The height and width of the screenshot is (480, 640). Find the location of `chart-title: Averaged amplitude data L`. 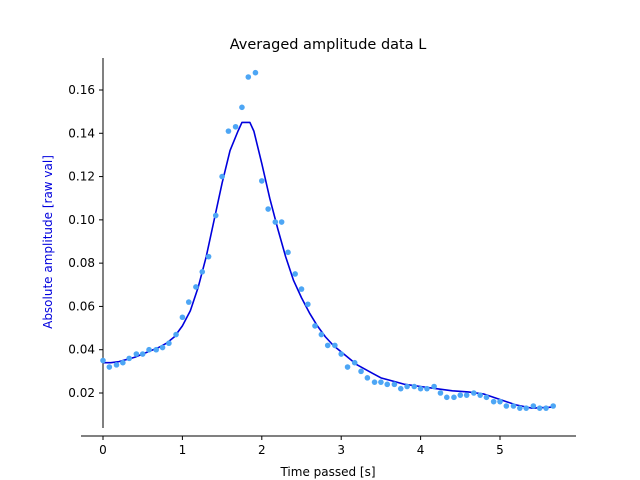

chart-title: Averaged amplitude data L is located at coordinates (328, 45).